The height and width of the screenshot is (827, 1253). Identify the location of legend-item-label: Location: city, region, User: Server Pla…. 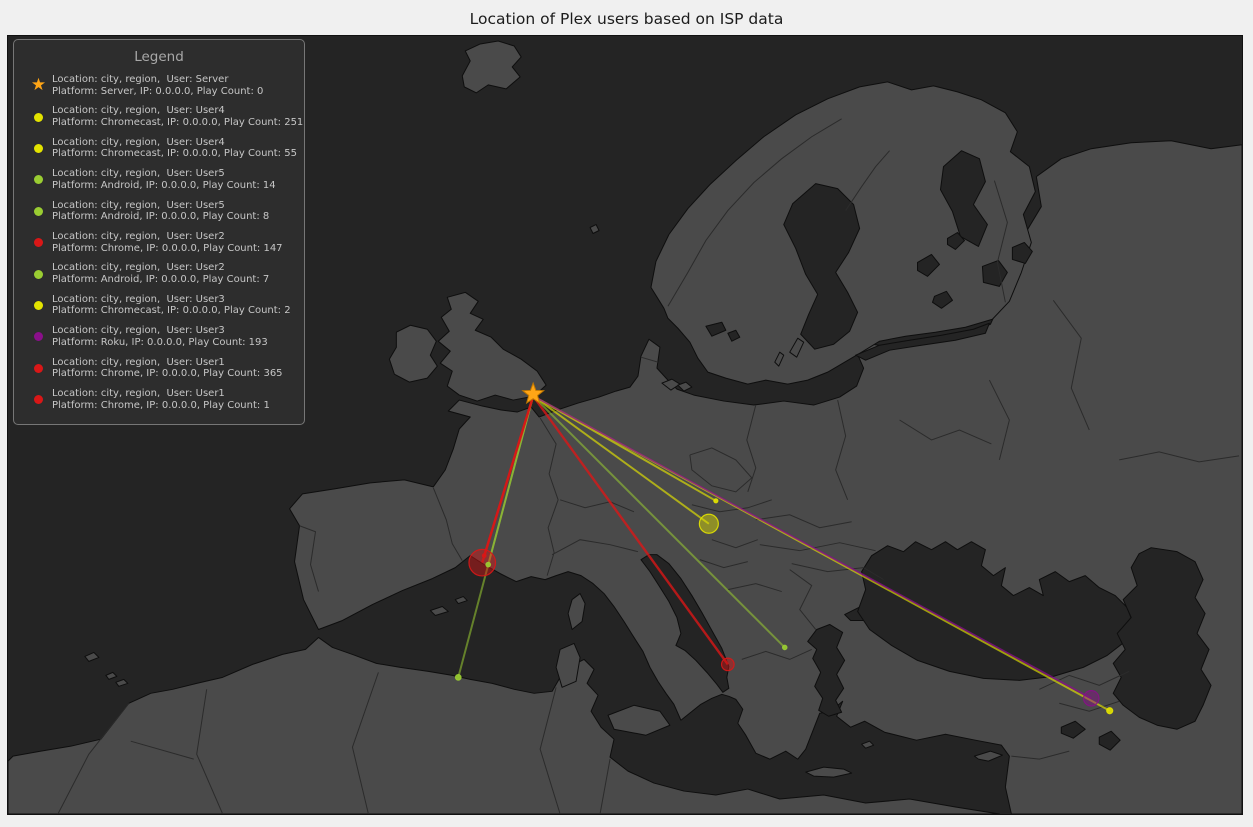
(158, 85).